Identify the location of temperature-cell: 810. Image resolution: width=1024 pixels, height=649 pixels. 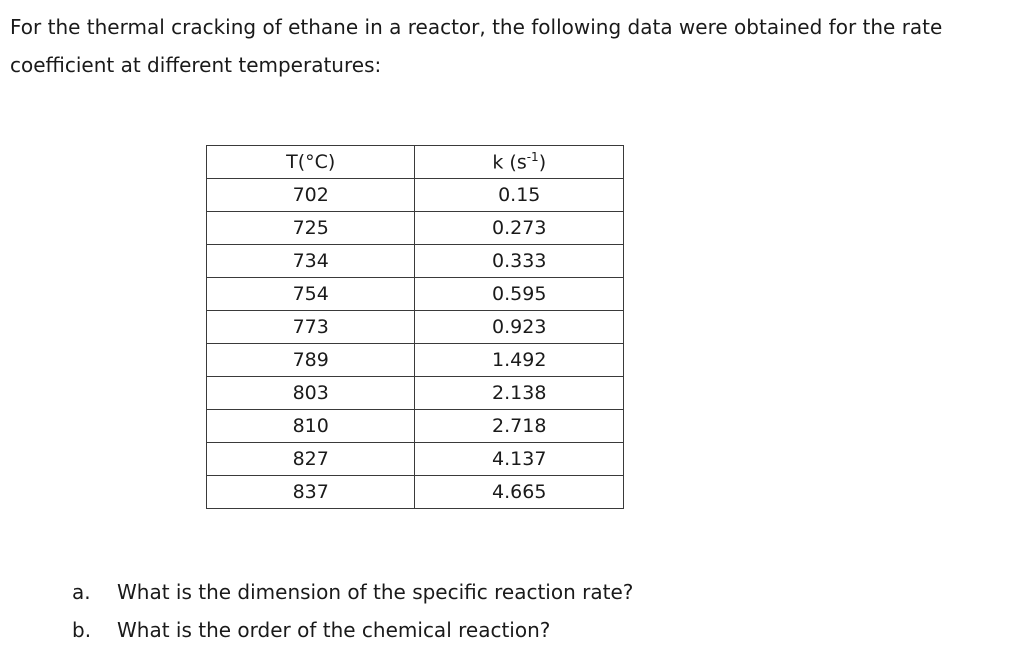
(310, 426).